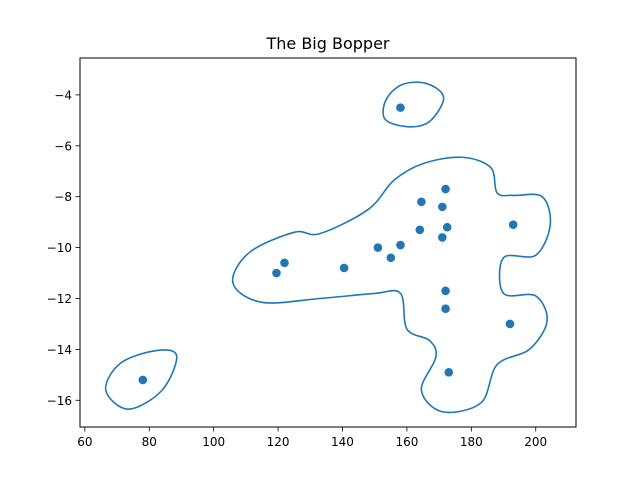 The width and height of the screenshot is (640, 480). Describe the element at coordinates (59, 248) in the screenshot. I see `y-tick-label: −10` at that location.